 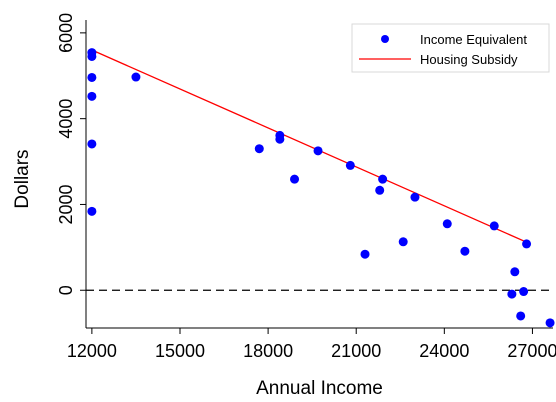 What do you see at coordinates (385, 39) in the screenshot?
I see `legend-marker-income-equivalent` at bounding box center [385, 39].